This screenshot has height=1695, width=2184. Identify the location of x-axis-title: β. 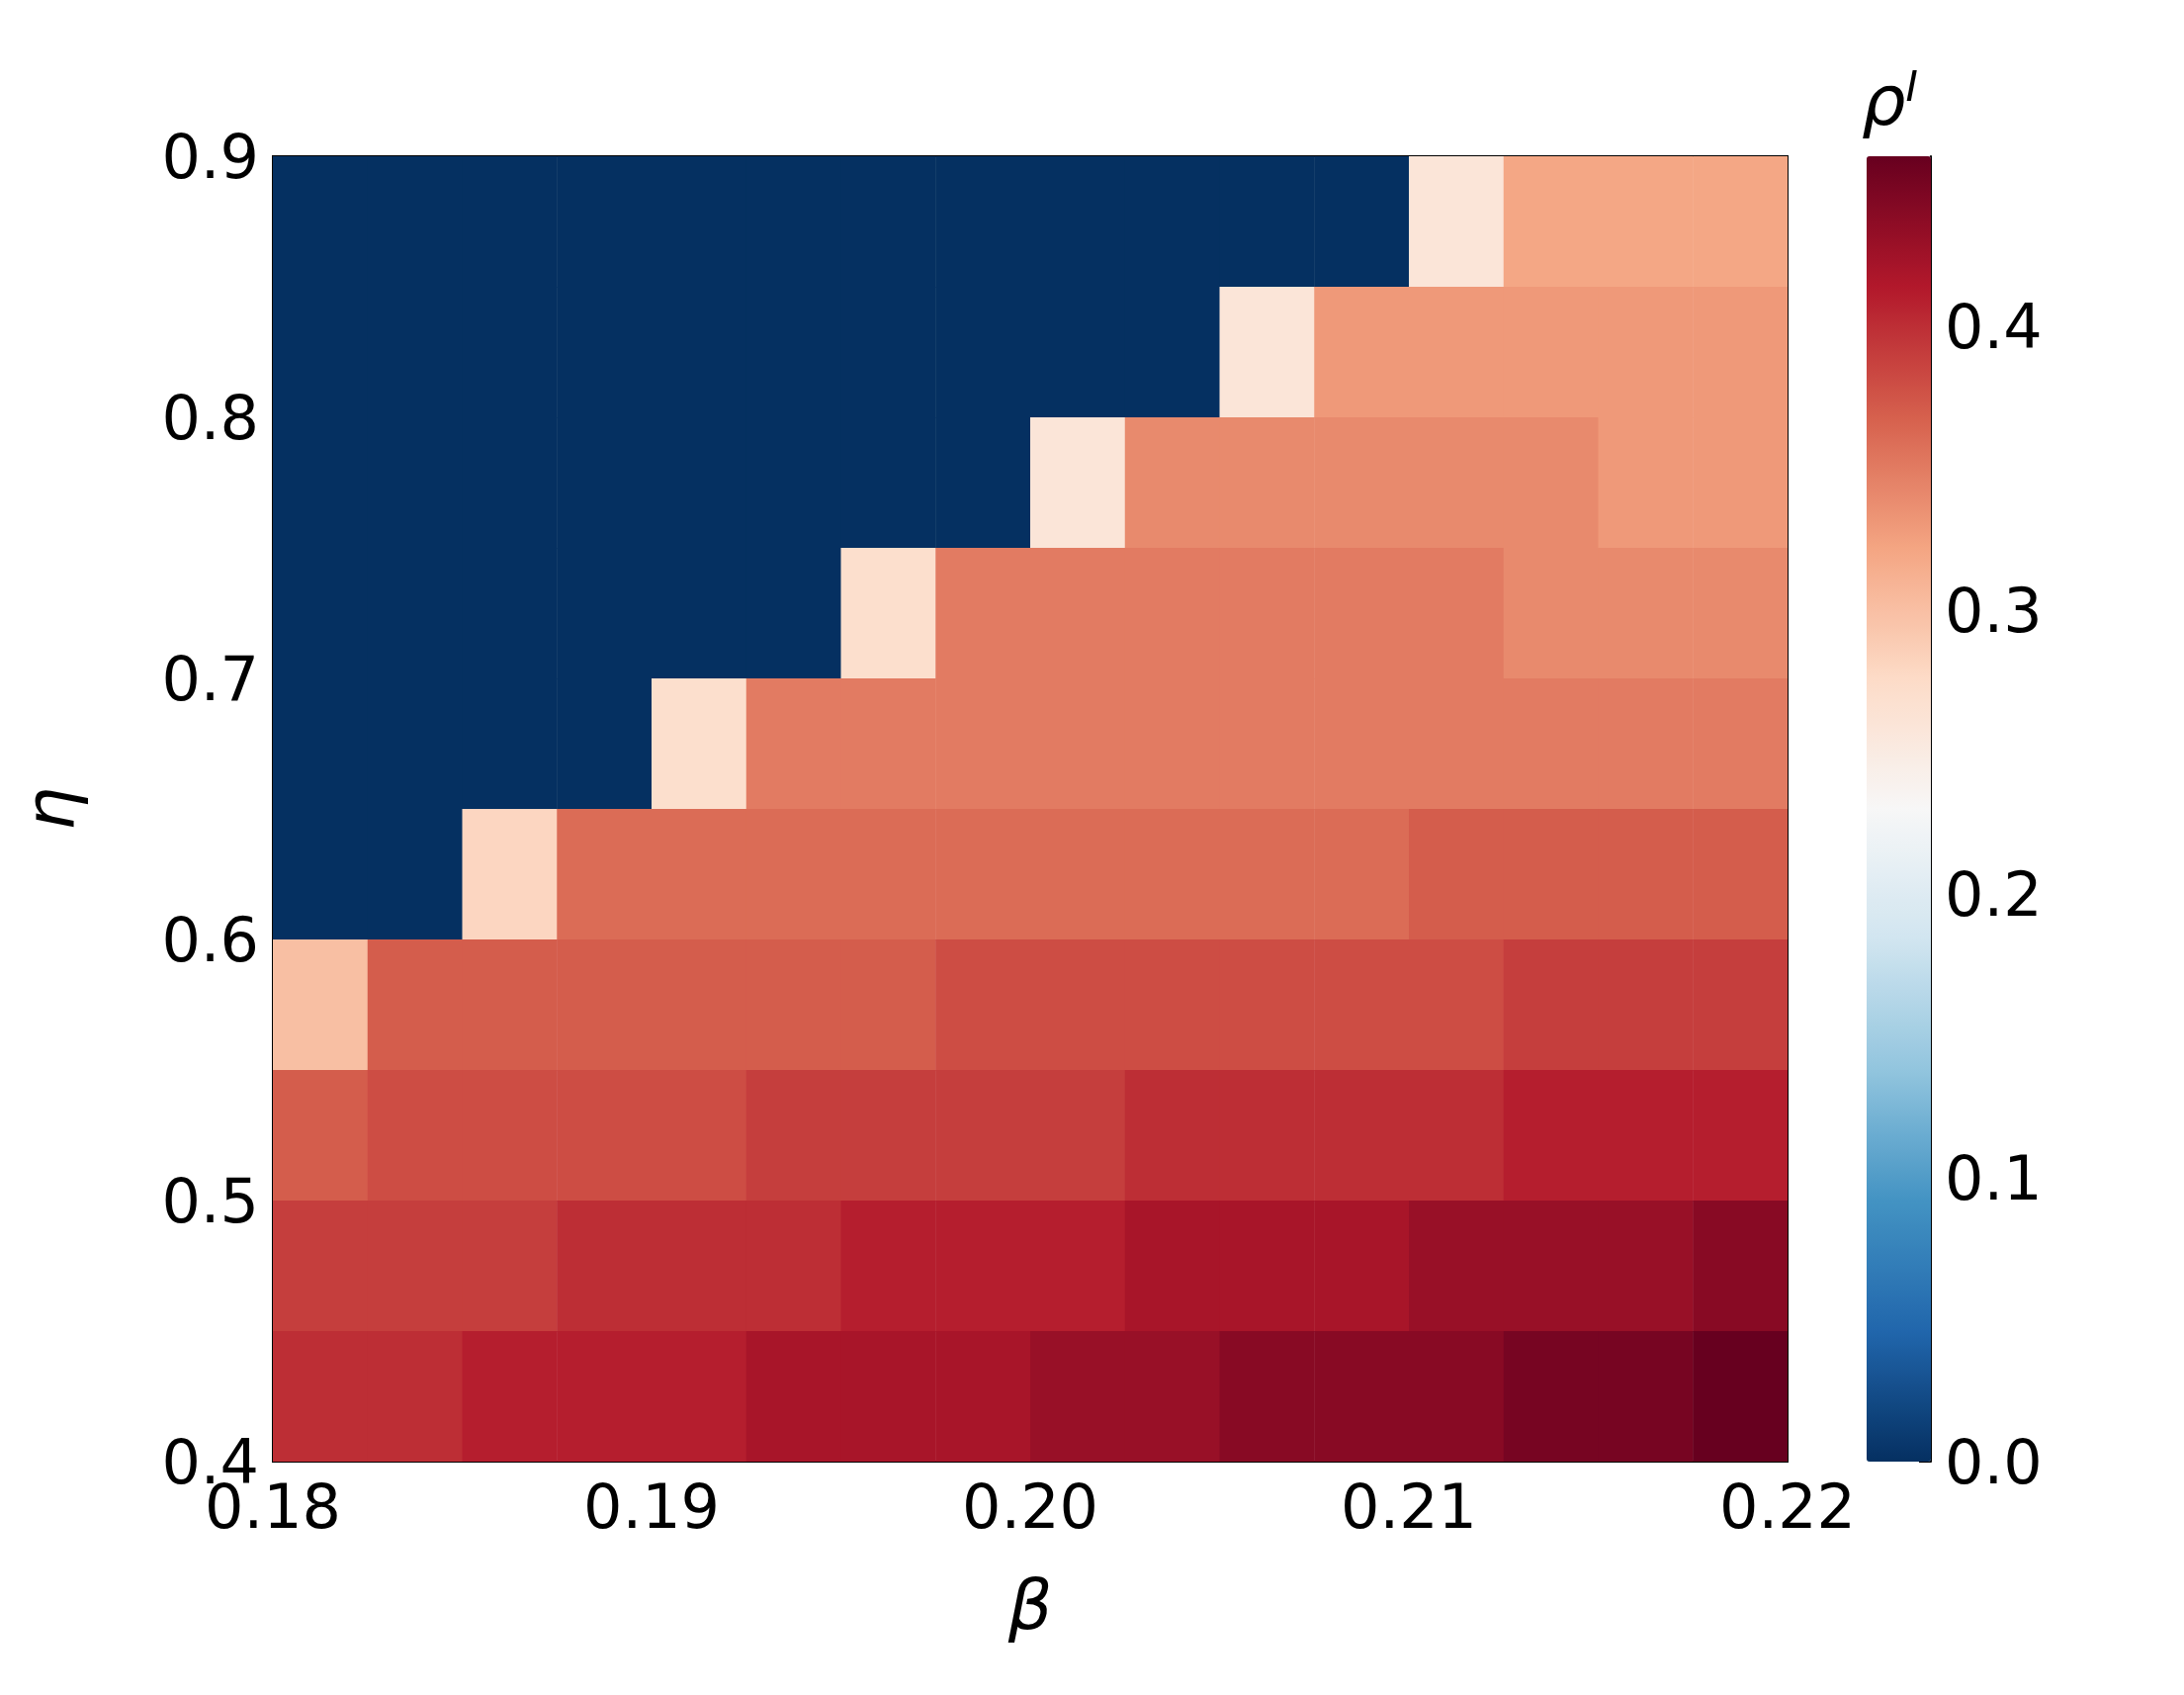
(1029, 1605).